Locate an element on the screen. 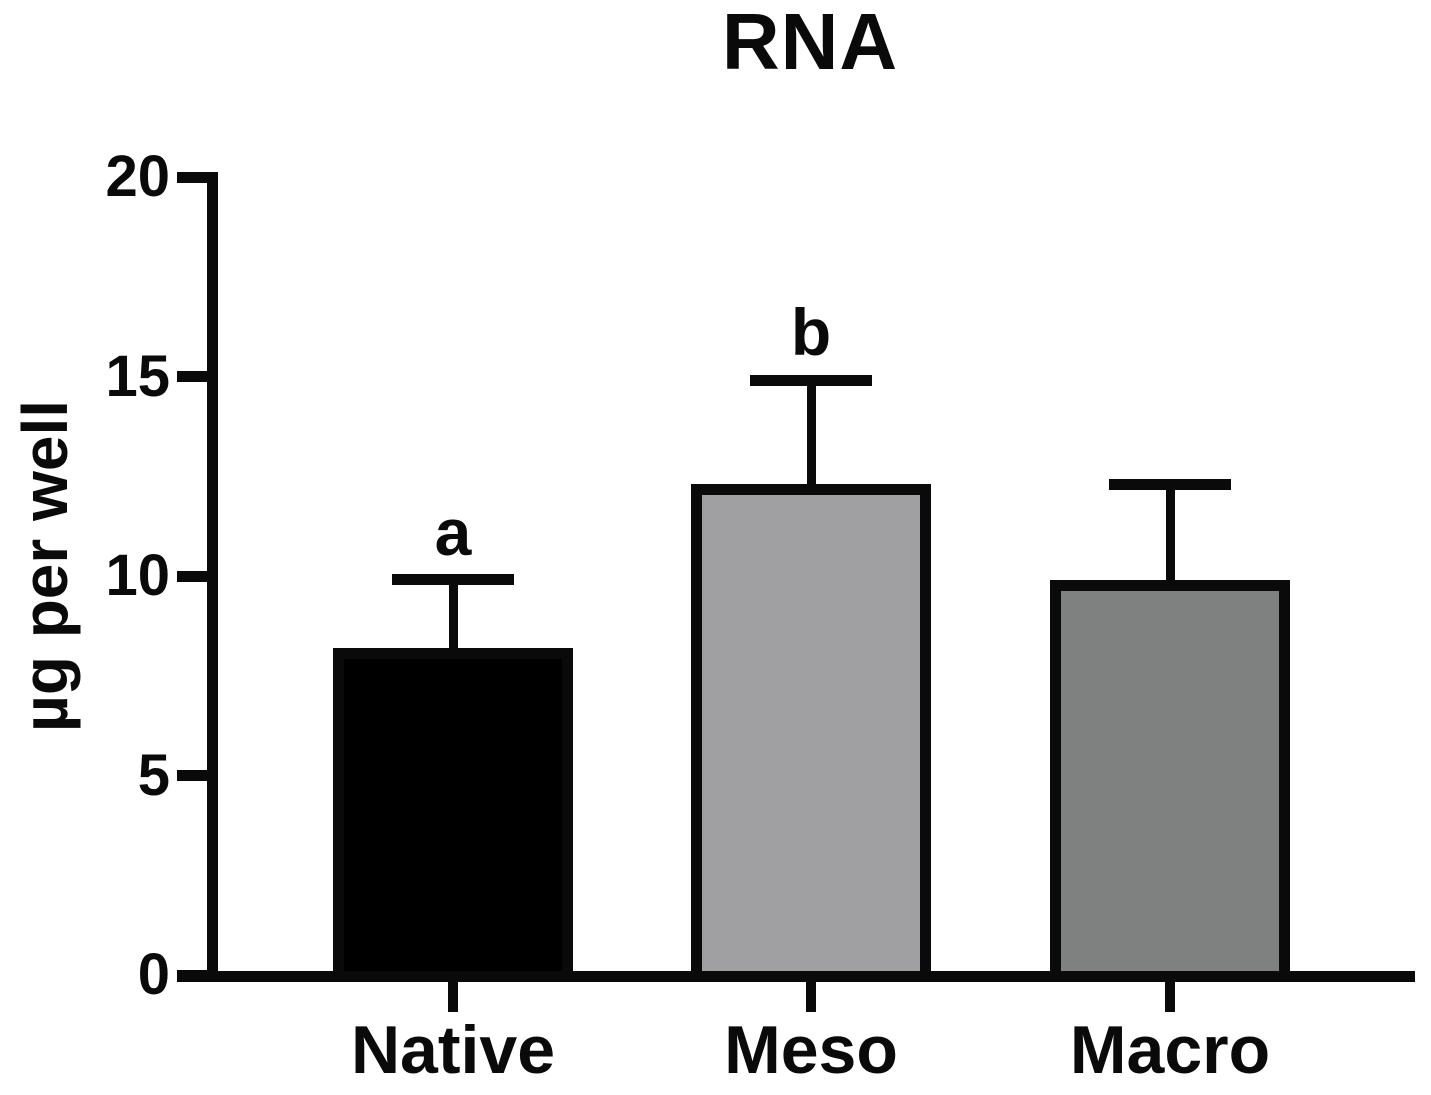 The image size is (1431, 1095). x-tick-macro is located at coordinates (1170, 997).